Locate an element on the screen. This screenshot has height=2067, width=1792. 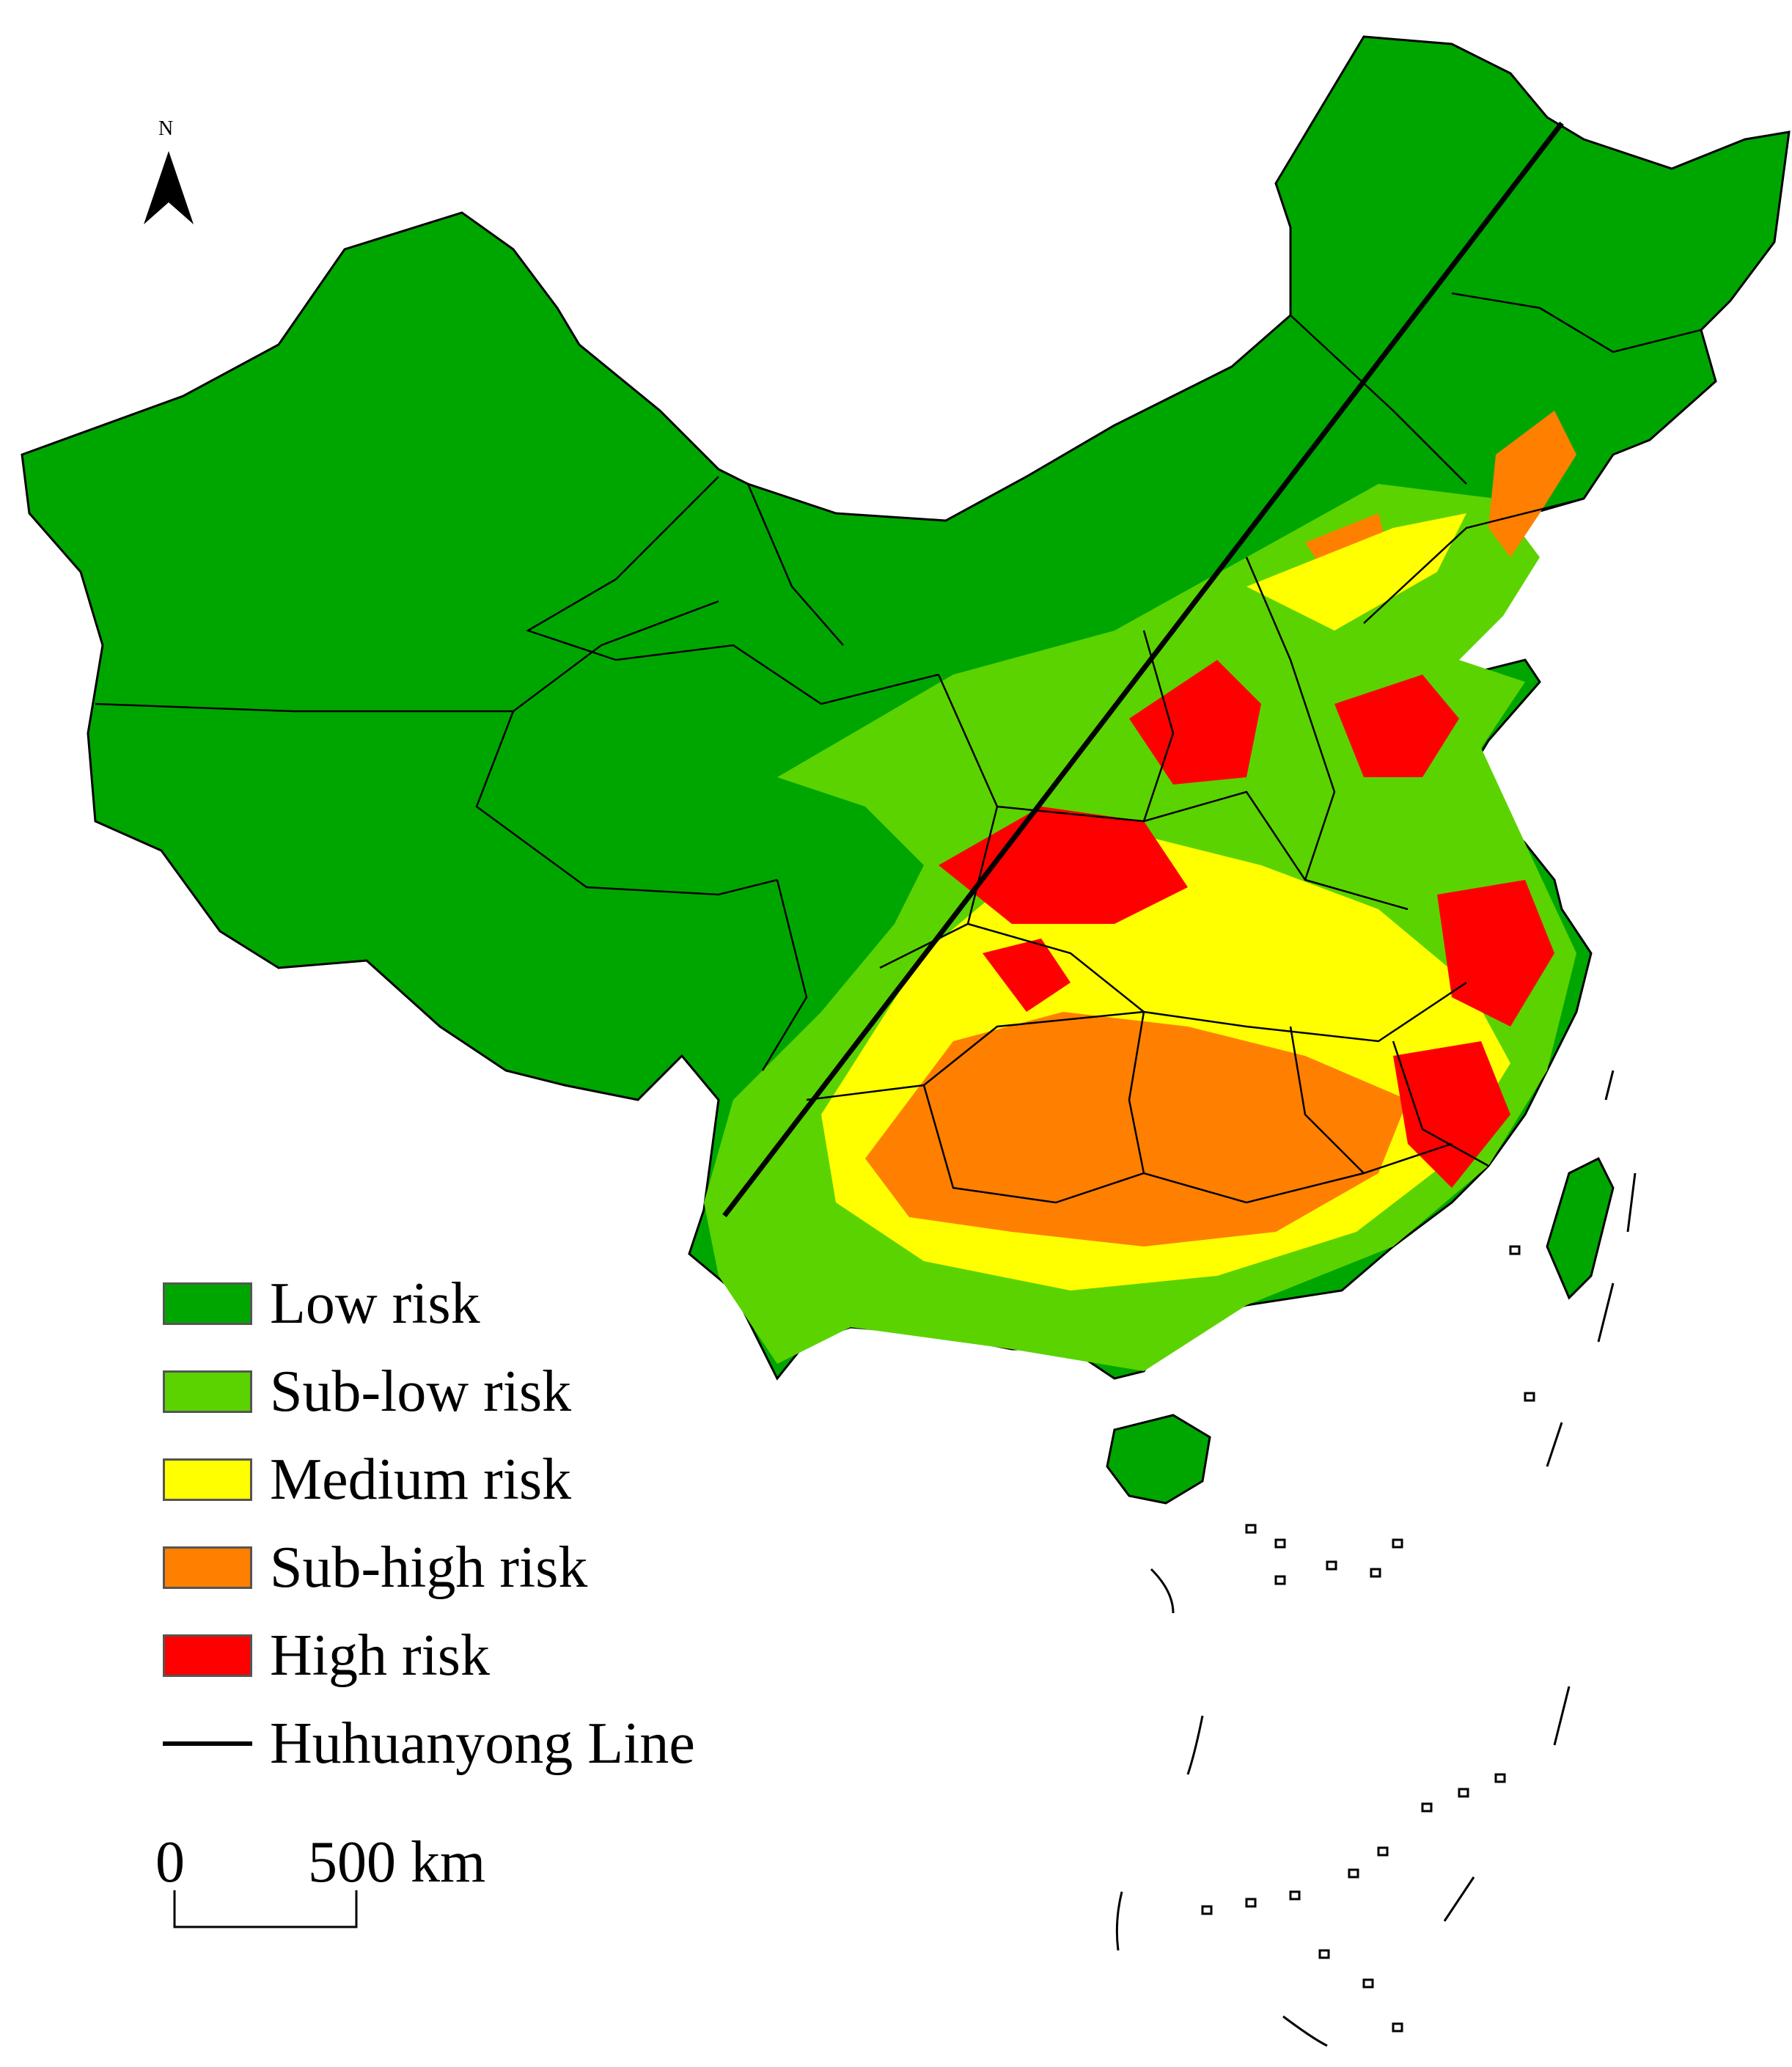
legend-item-low-risk: Low risk is located at coordinates (429, 1304).